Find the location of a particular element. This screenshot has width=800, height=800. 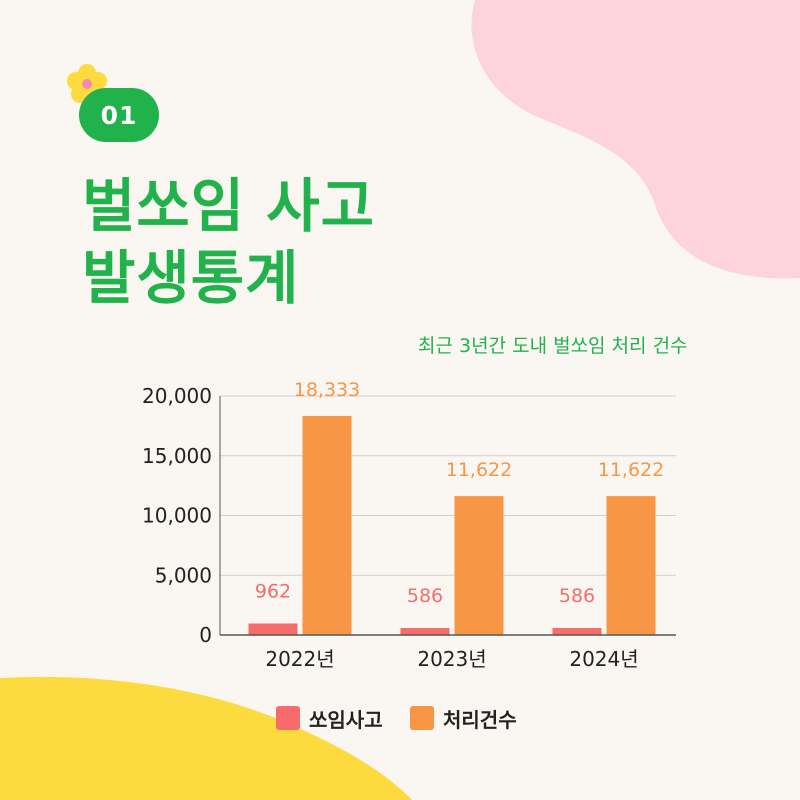

title-line-2: 발생통계 is located at coordinates (191, 278).